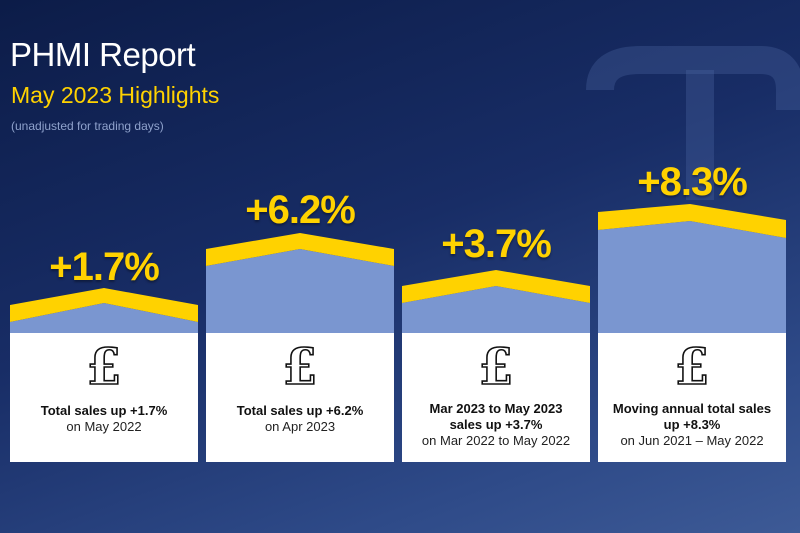  I want to click on stat-value: +3.7%, so click(496, 244).